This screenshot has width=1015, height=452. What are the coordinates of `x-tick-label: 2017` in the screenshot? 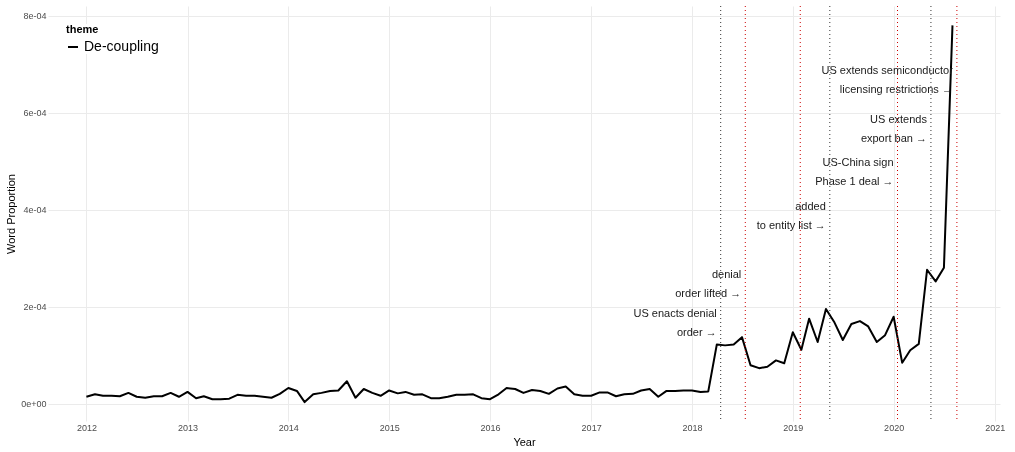 It's located at (591, 427).